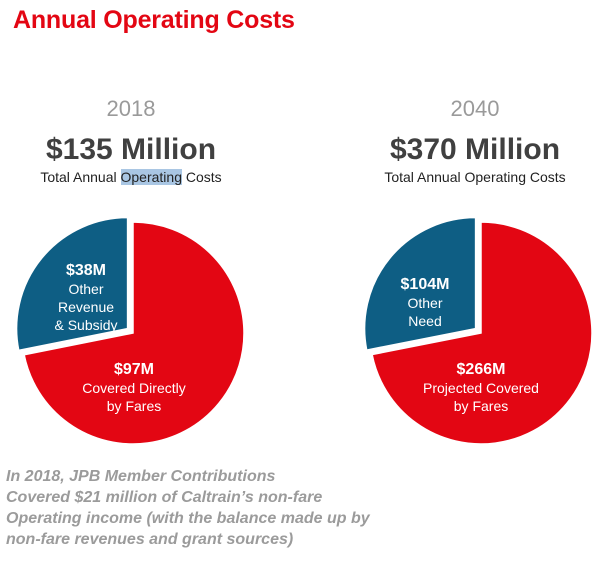 This screenshot has height=561, width=596. I want to click on pie-slice-desc-label: Revenue, so click(86, 307).